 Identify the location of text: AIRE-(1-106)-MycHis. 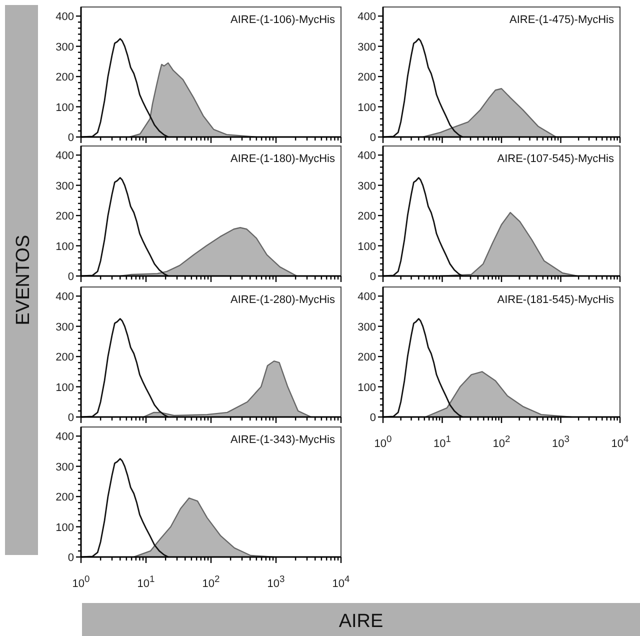
(283, 20).